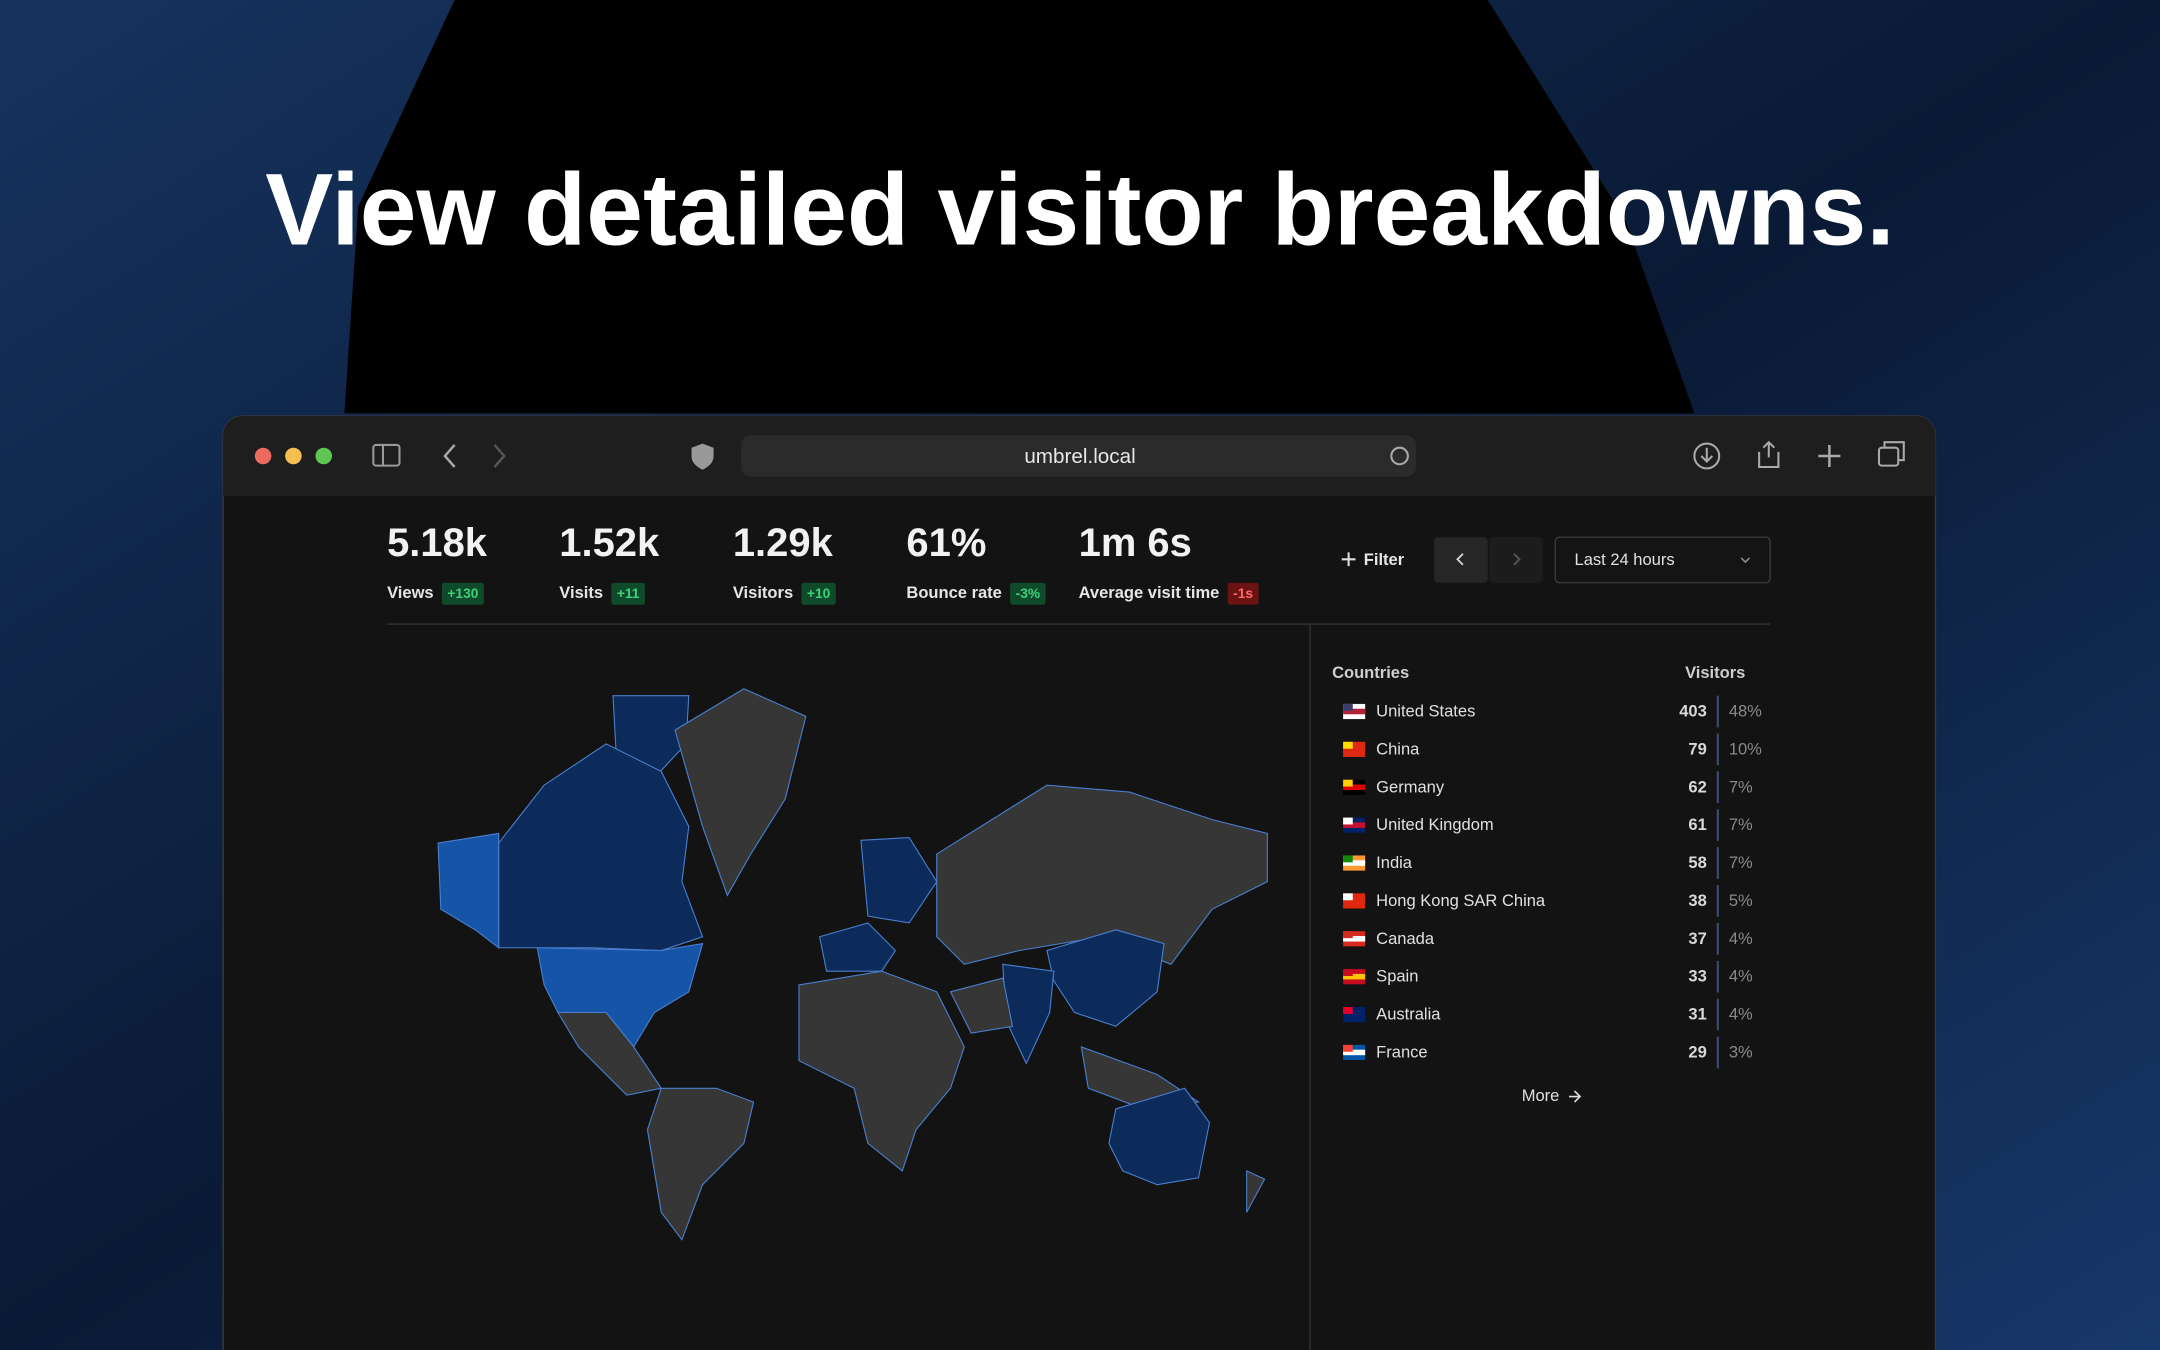 The width and height of the screenshot is (2160, 1350). Describe the element at coordinates (1394, 862) in the screenshot. I see `country-name: India` at that location.